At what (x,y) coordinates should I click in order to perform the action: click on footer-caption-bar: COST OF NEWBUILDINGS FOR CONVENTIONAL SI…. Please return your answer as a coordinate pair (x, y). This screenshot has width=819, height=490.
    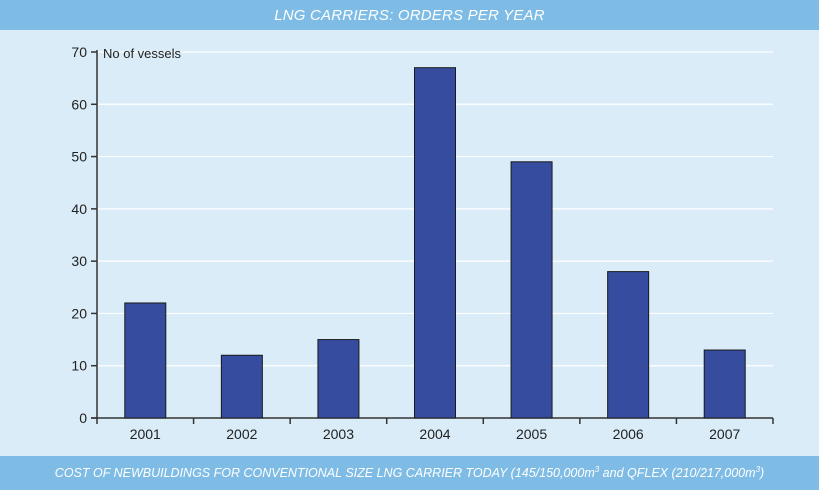
    Looking at the image, I should click on (409, 473).